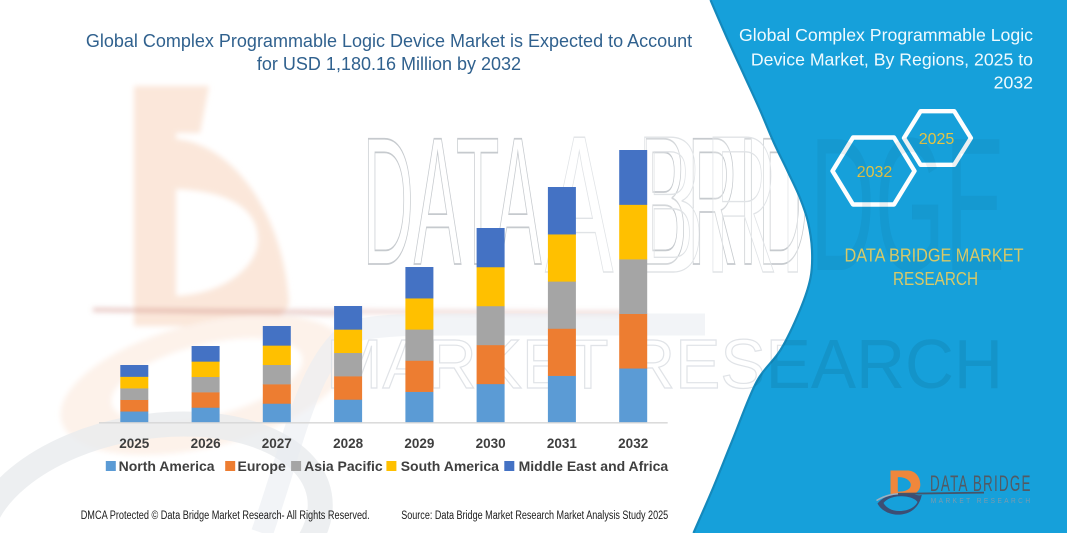  I want to click on svg-text: DATA BRIDGE MARKET, so click(934, 256).